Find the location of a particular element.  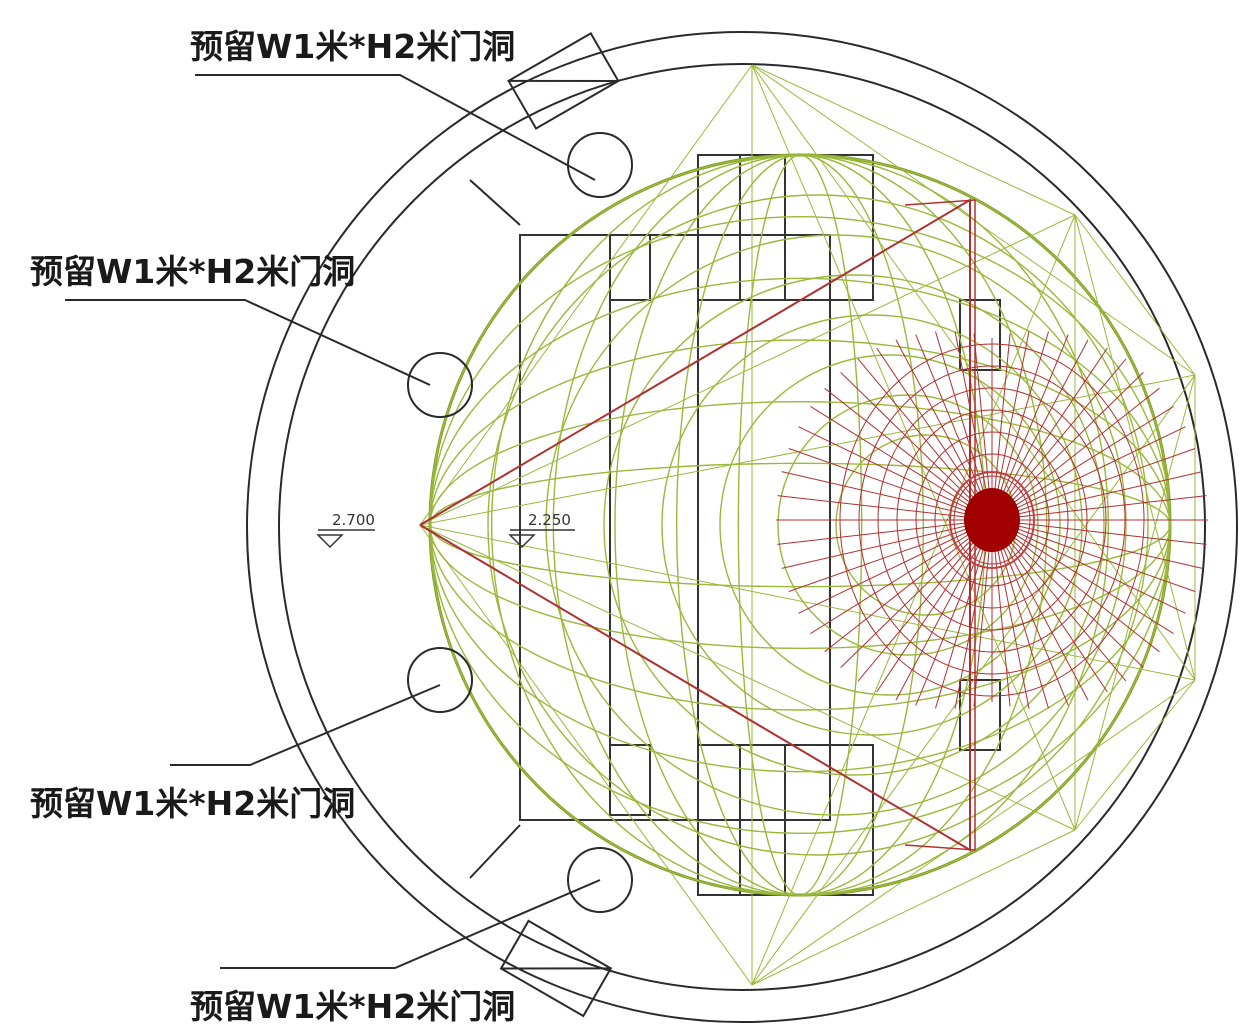

mesh-meridian is located at coordinates (800, 525).